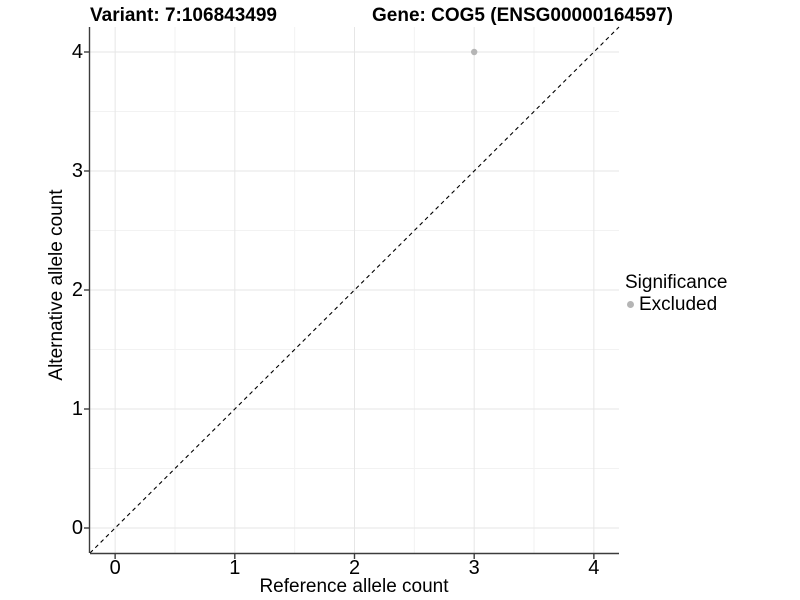 Image resolution: width=800 pixels, height=600 pixels. Describe the element at coordinates (77, 170) in the screenshot. I see `y-tick-label: 3` at that location.